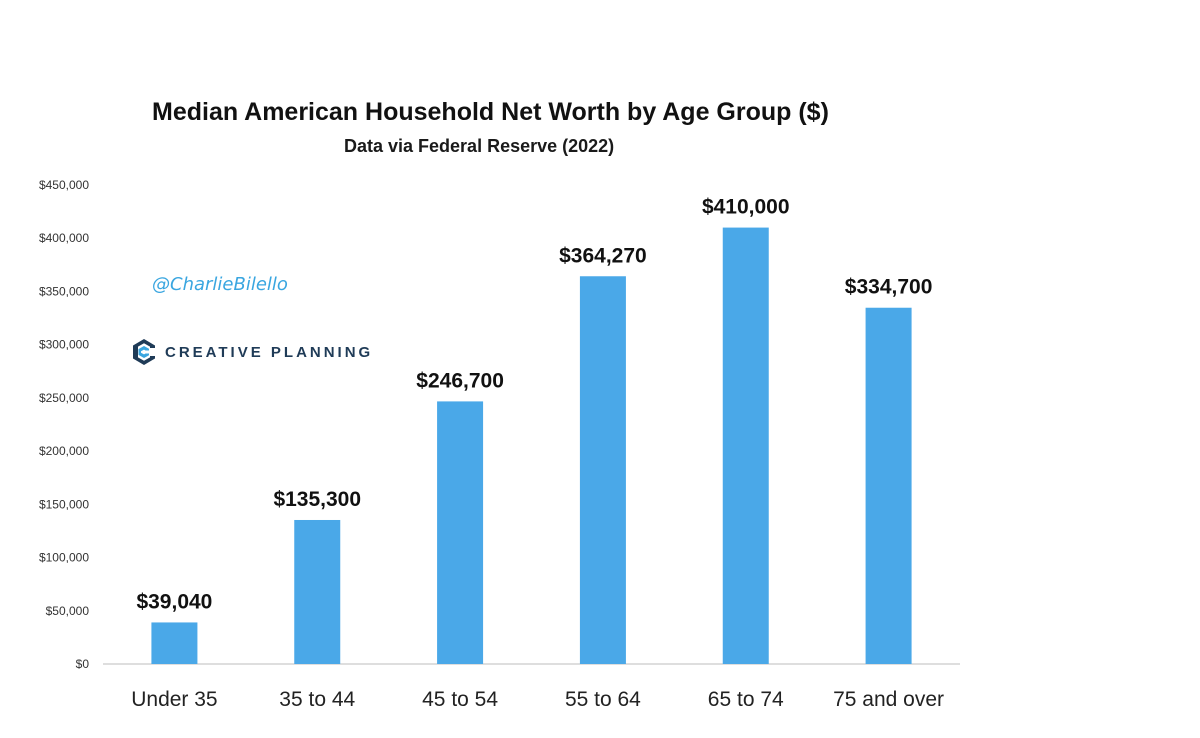  Describe the element at coordinates (144, 352) in the screenshot. I see `creative-planning-logo-icon` at that location.